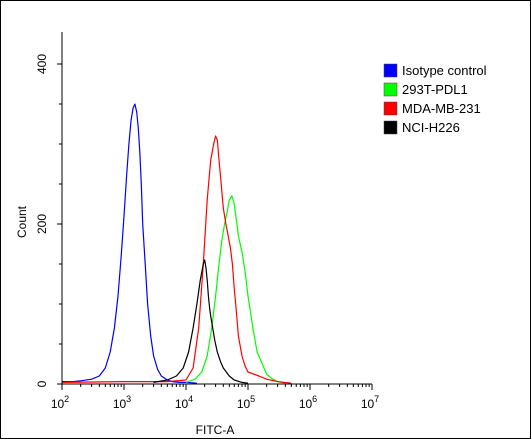  Describe the element at coordinates (252, 399) in the screenshot. I see `x-tick-exponent: 5` at that location.